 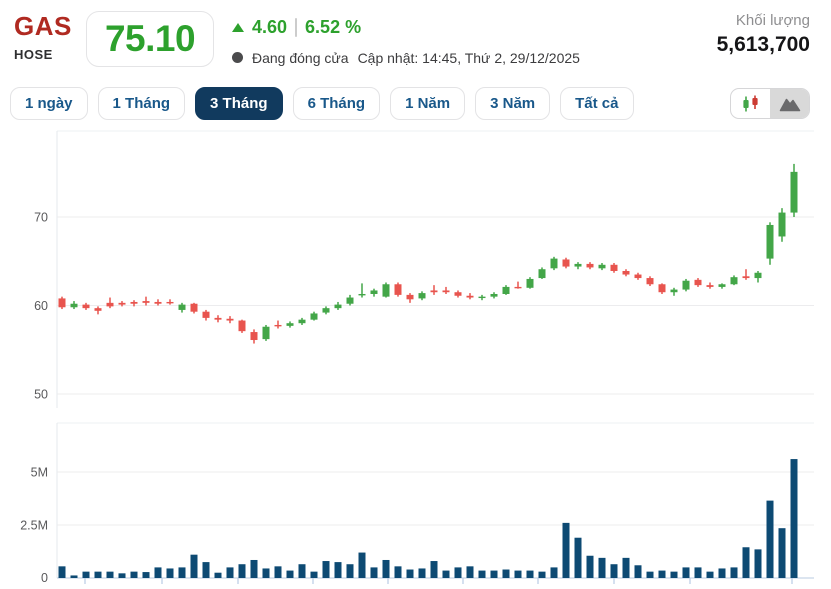 What do you see at coordinates (597, 103) in the screenshot?
I see `tab-all: Tất cả` at bounding box center [597, 103].